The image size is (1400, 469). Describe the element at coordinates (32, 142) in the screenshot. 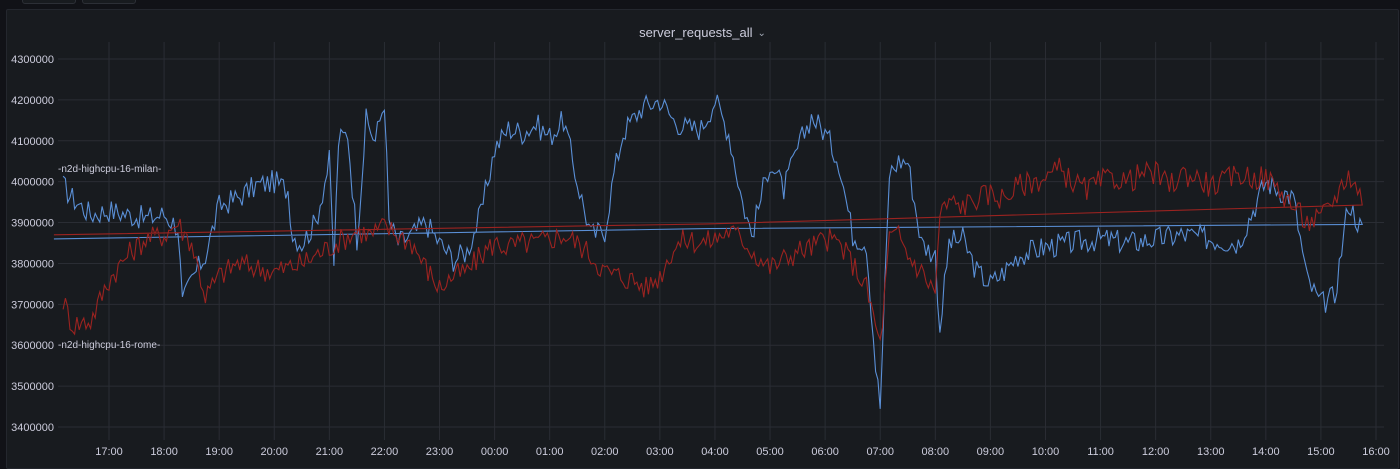

I see `y-tick-label: 4100000` at that location.